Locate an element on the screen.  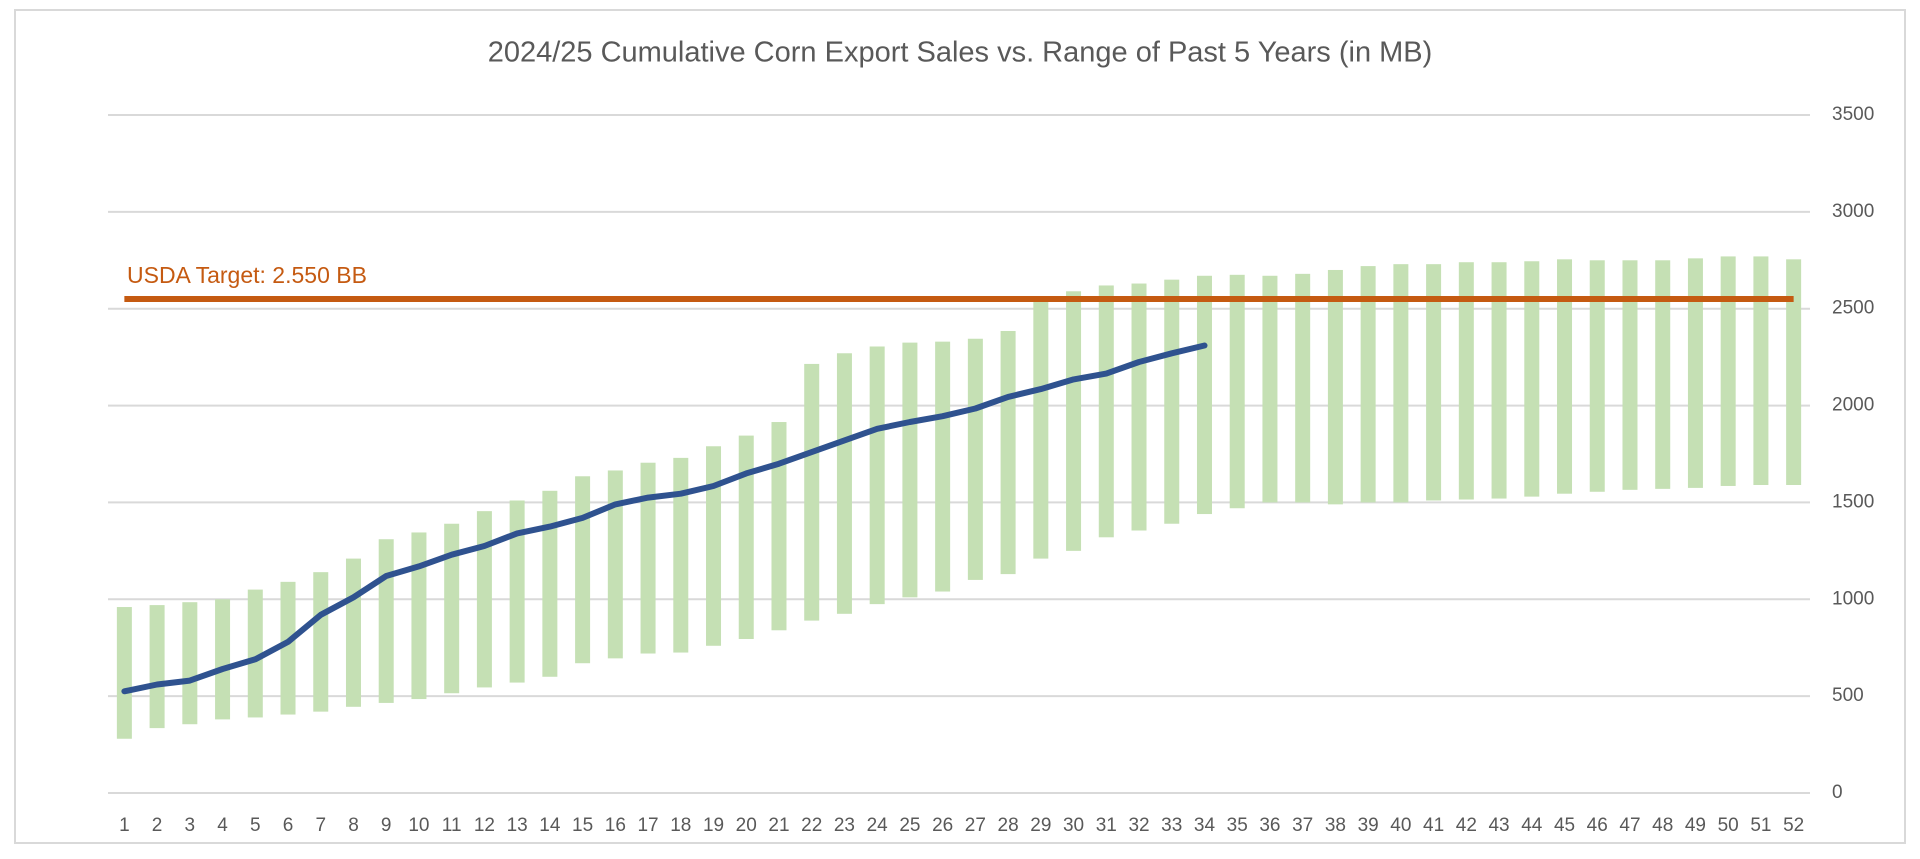
x-tick-label: 37 is located at coordinates (1302, 825).